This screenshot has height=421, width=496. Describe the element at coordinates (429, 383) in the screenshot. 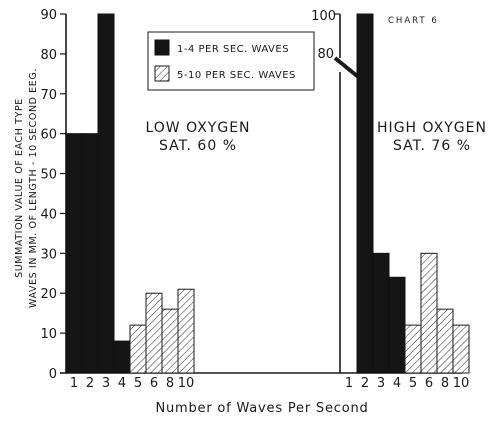

I see `right-x-tick-label: 6` at that location.